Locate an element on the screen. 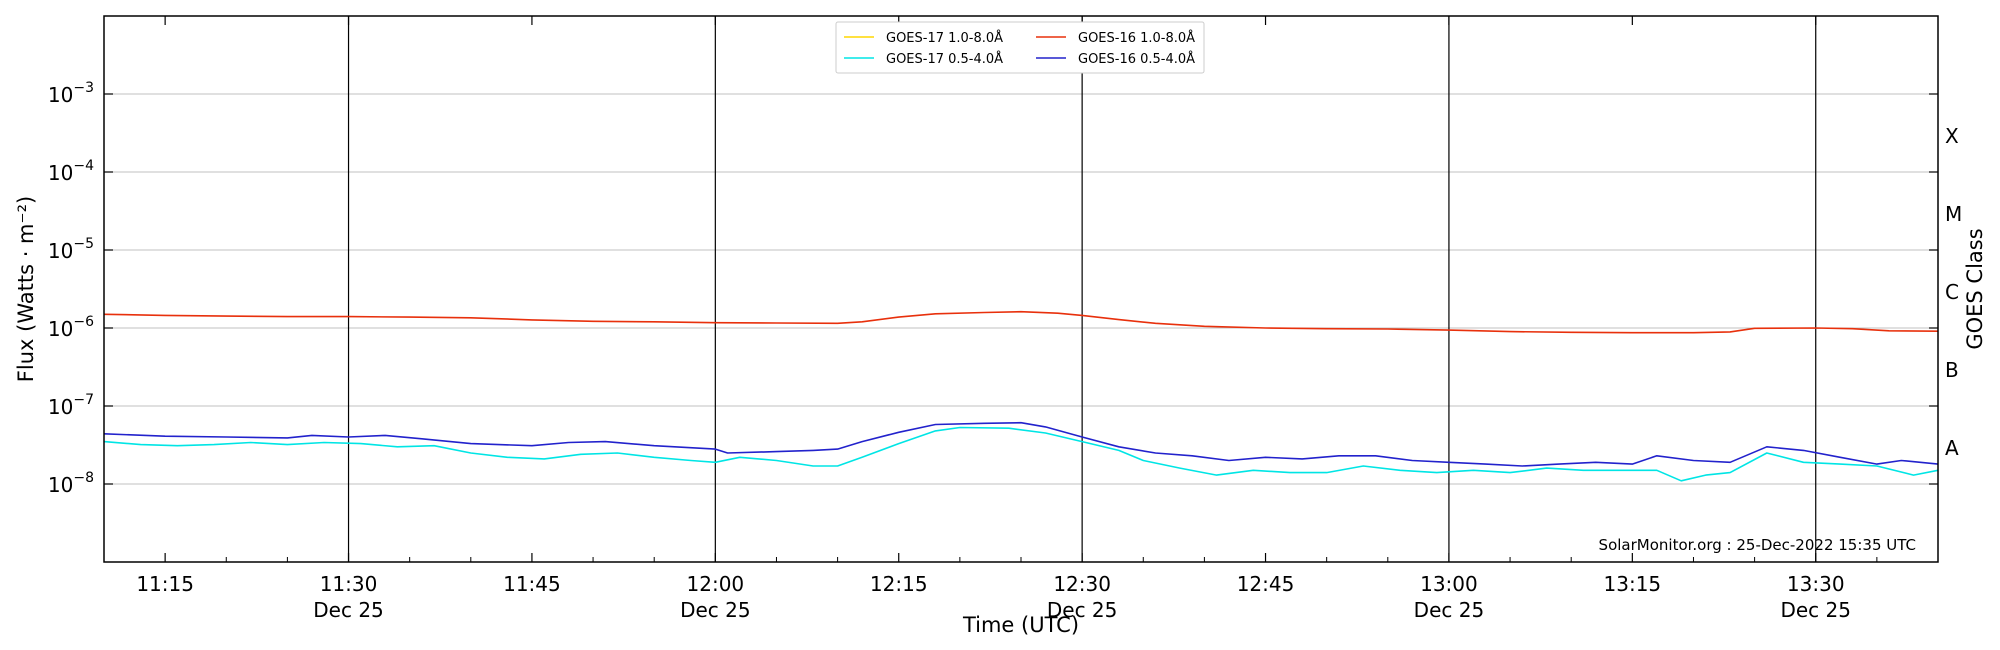 This screenshot has width=2000, height=650. y-tick-exponent: −5 is located at coordinates (83, 244).